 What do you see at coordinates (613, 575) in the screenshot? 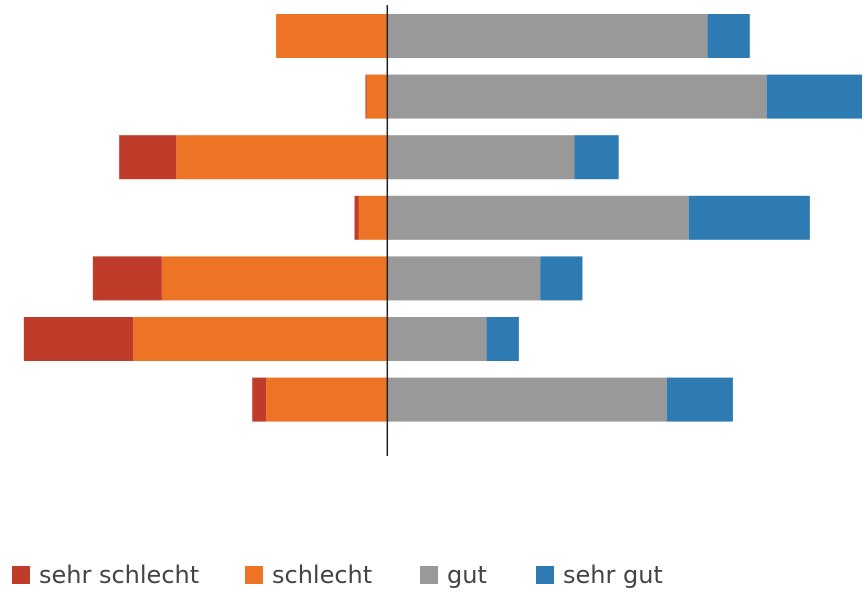
I see `legend-label: sehr gut` at bounding box center [613, 575].